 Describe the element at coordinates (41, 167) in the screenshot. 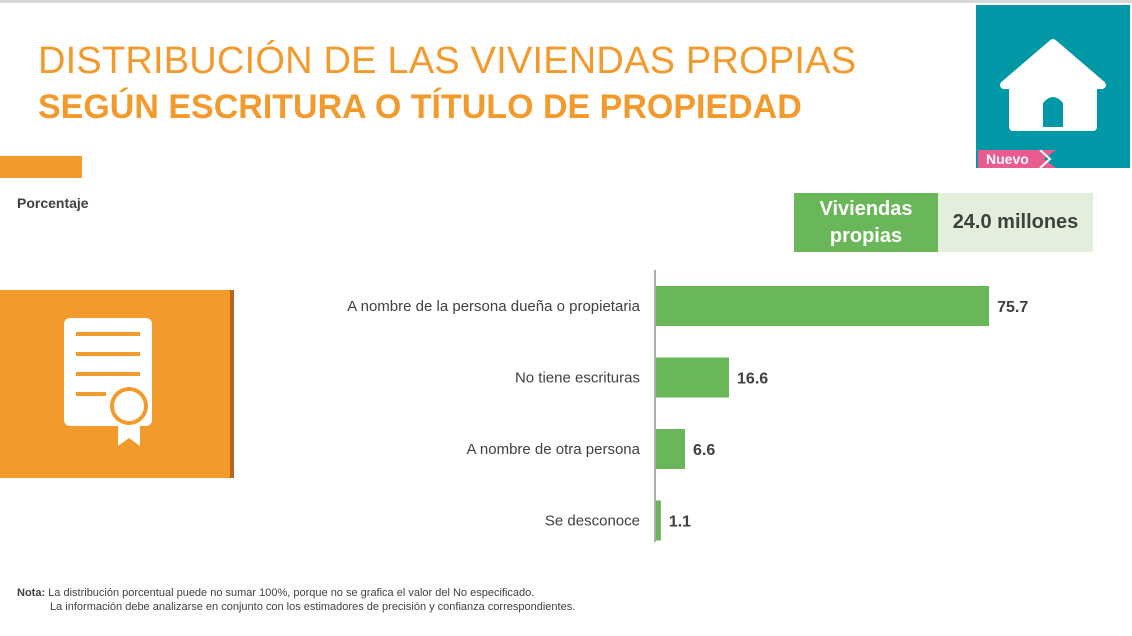

I see `accent-bar` at that location.